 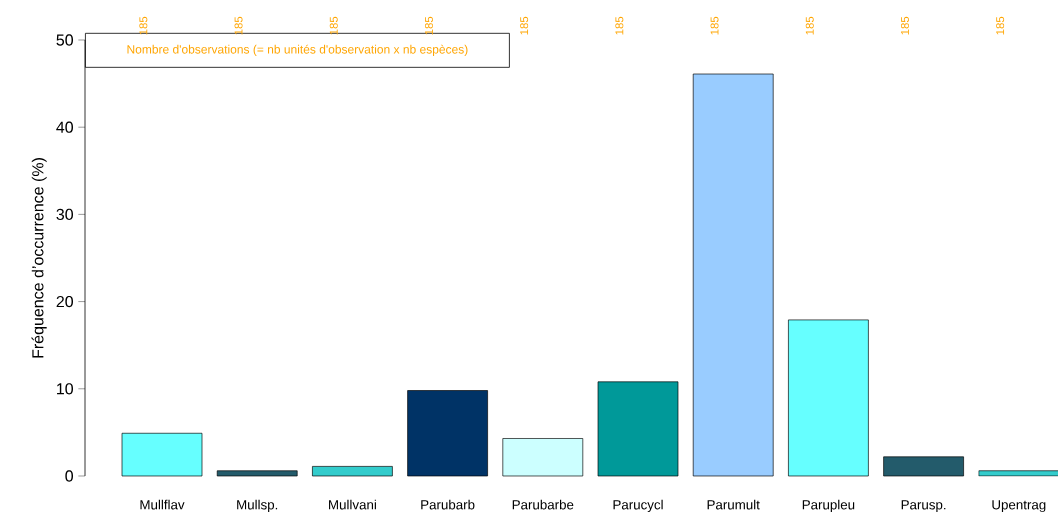 I want to click on annotation: Nombre d'observations (= nb unités d'observation x nb espèces), so click(x=297, y=50).